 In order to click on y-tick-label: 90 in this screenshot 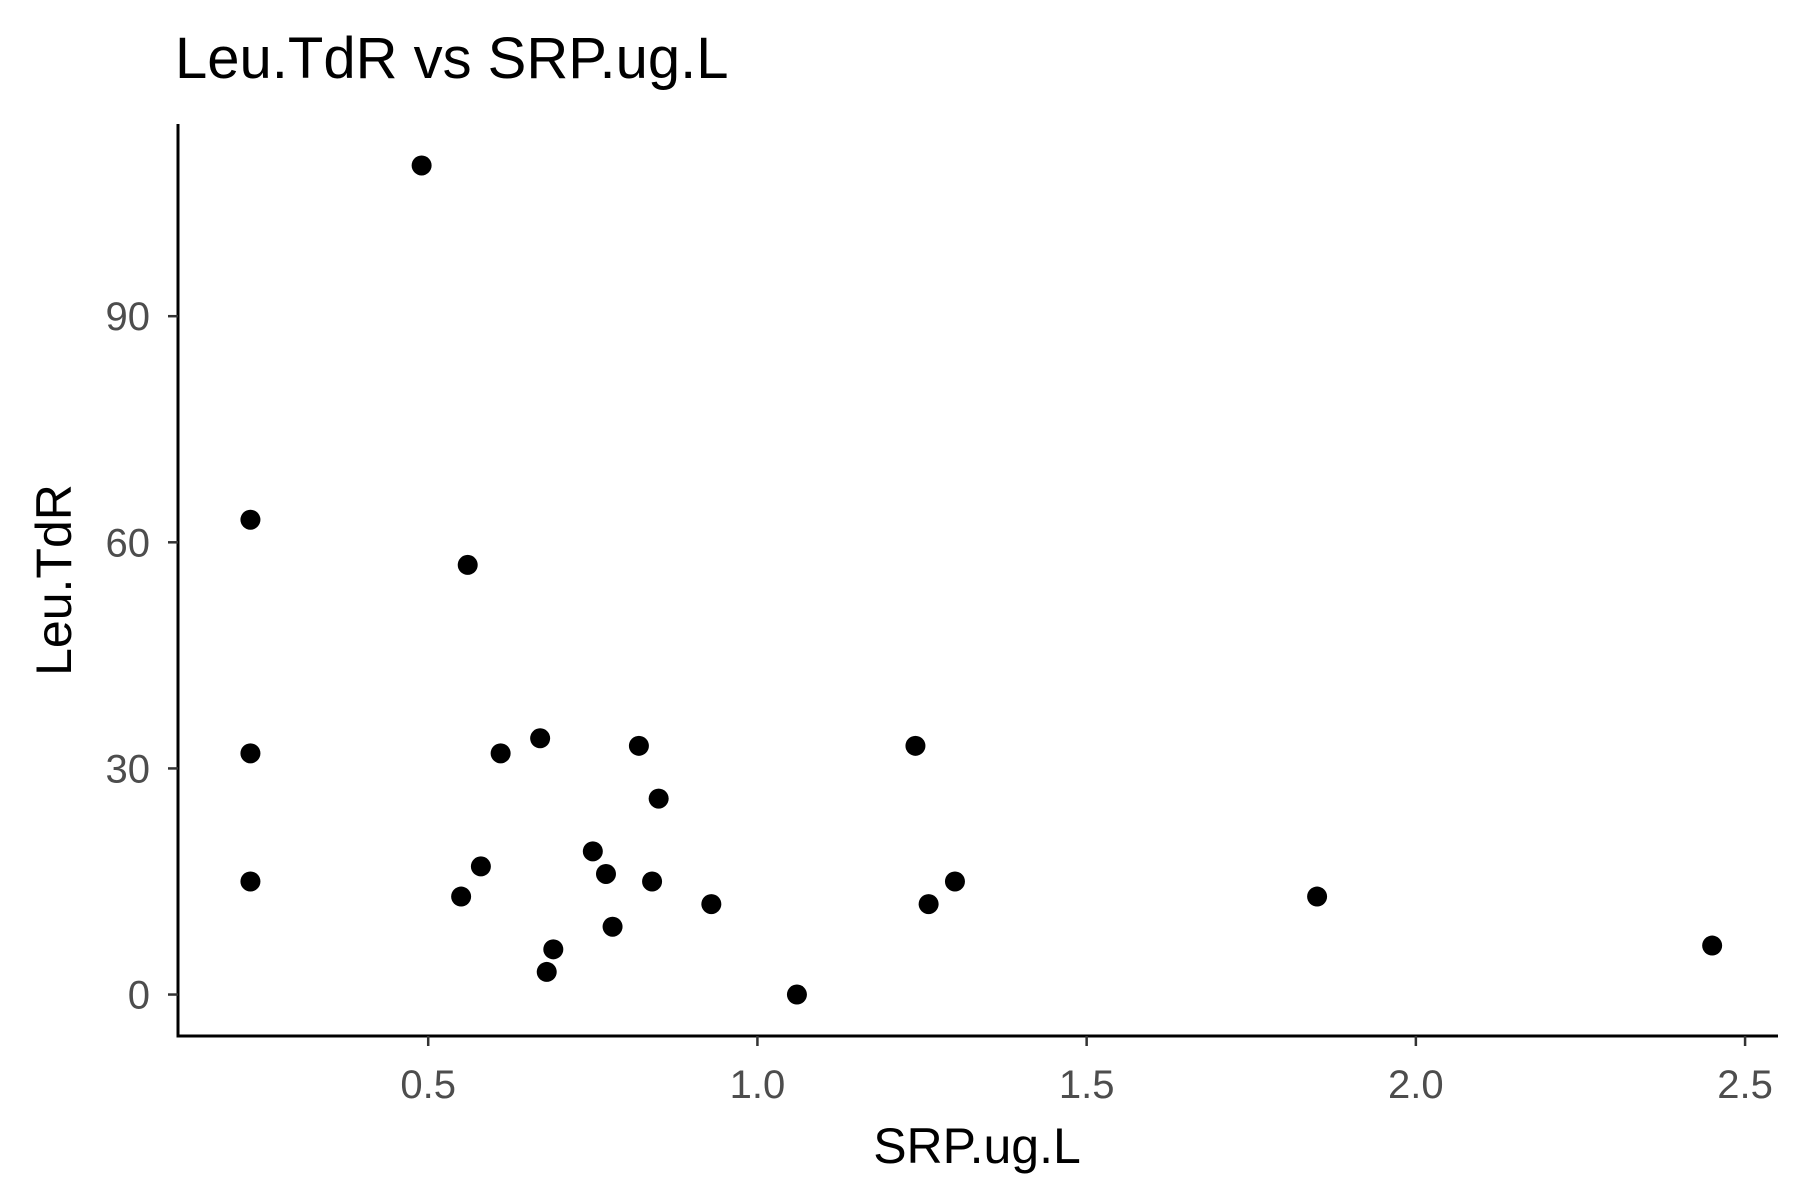, I will do `click(128, 317)`.